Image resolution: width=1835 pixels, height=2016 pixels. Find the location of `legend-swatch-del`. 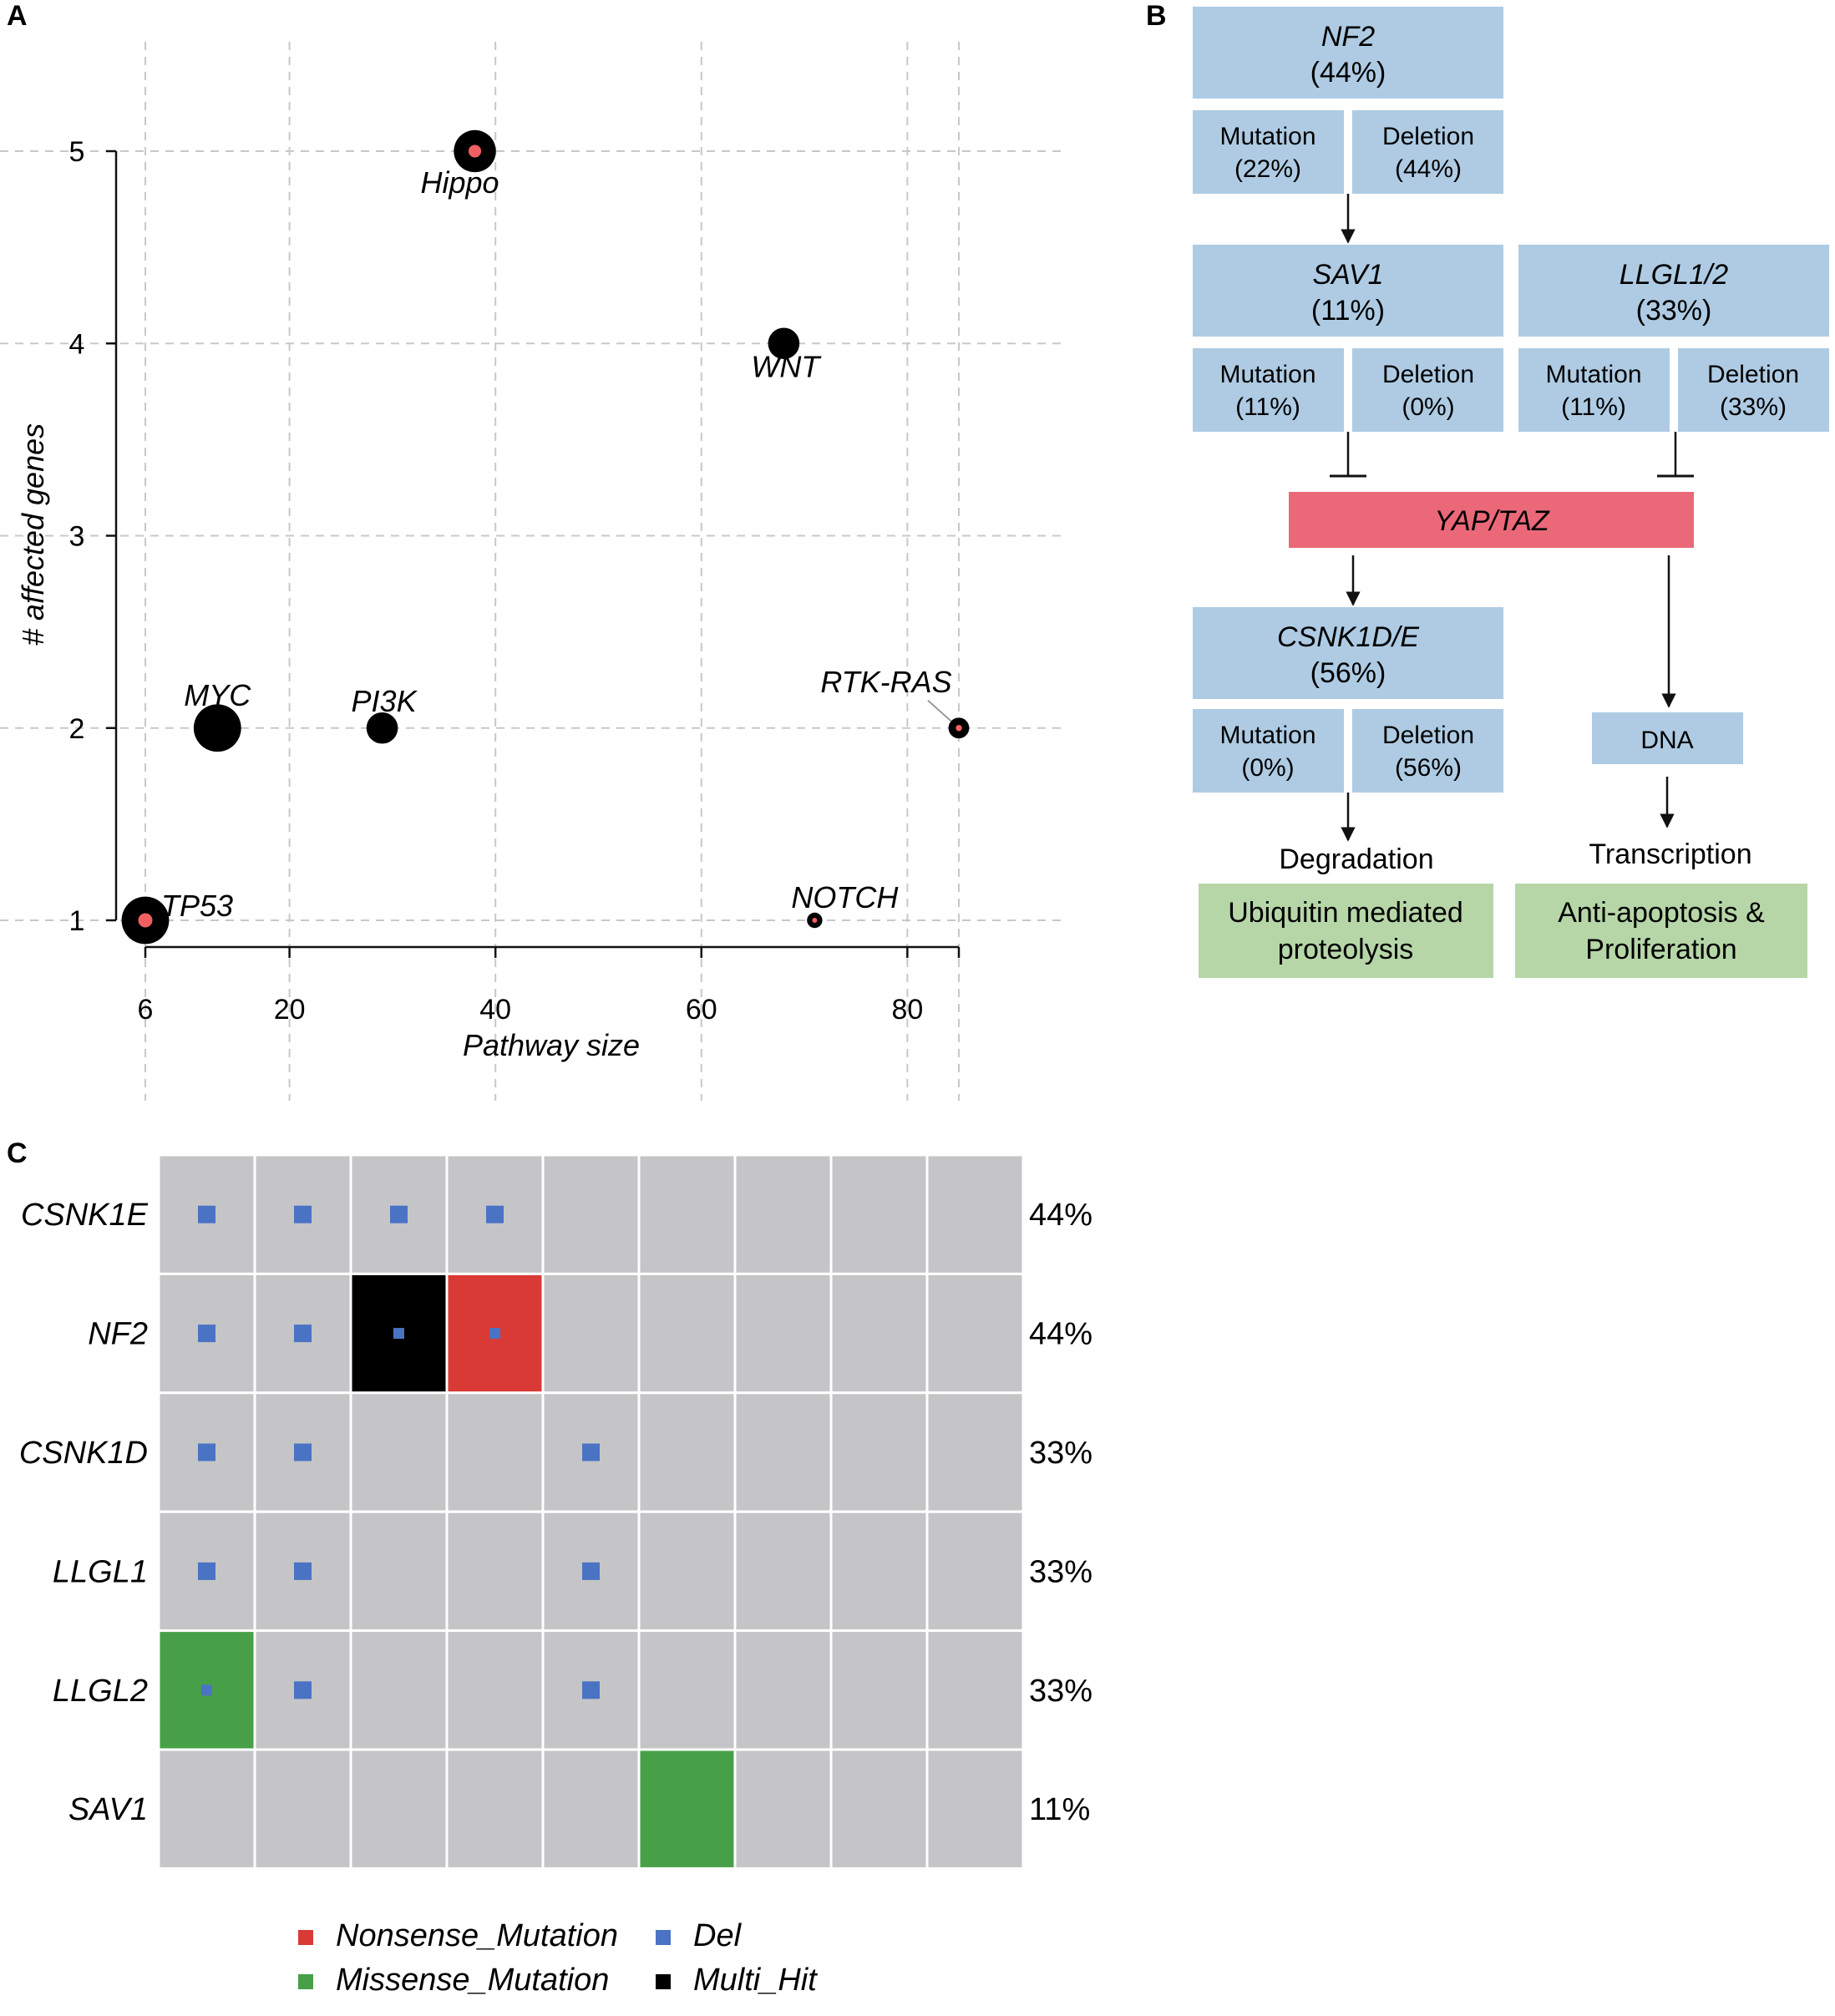

legend-swatch-del is located at coordinates (664, 1937).